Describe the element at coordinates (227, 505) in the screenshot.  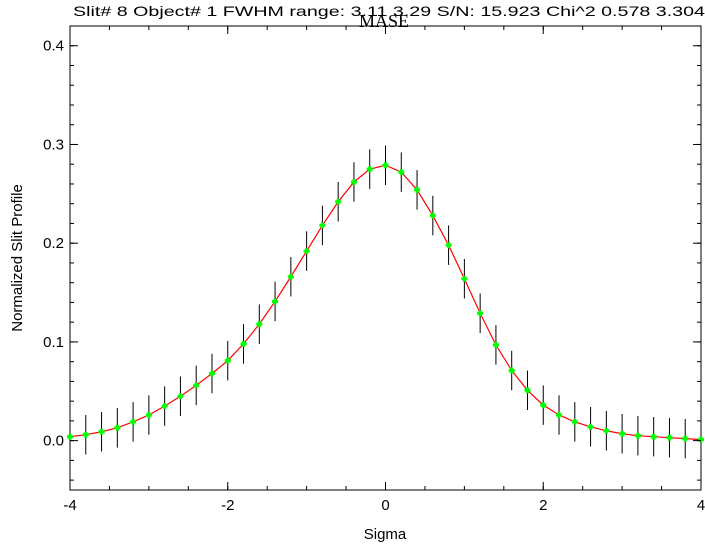
I see `x-tick-label: -2` at that location.